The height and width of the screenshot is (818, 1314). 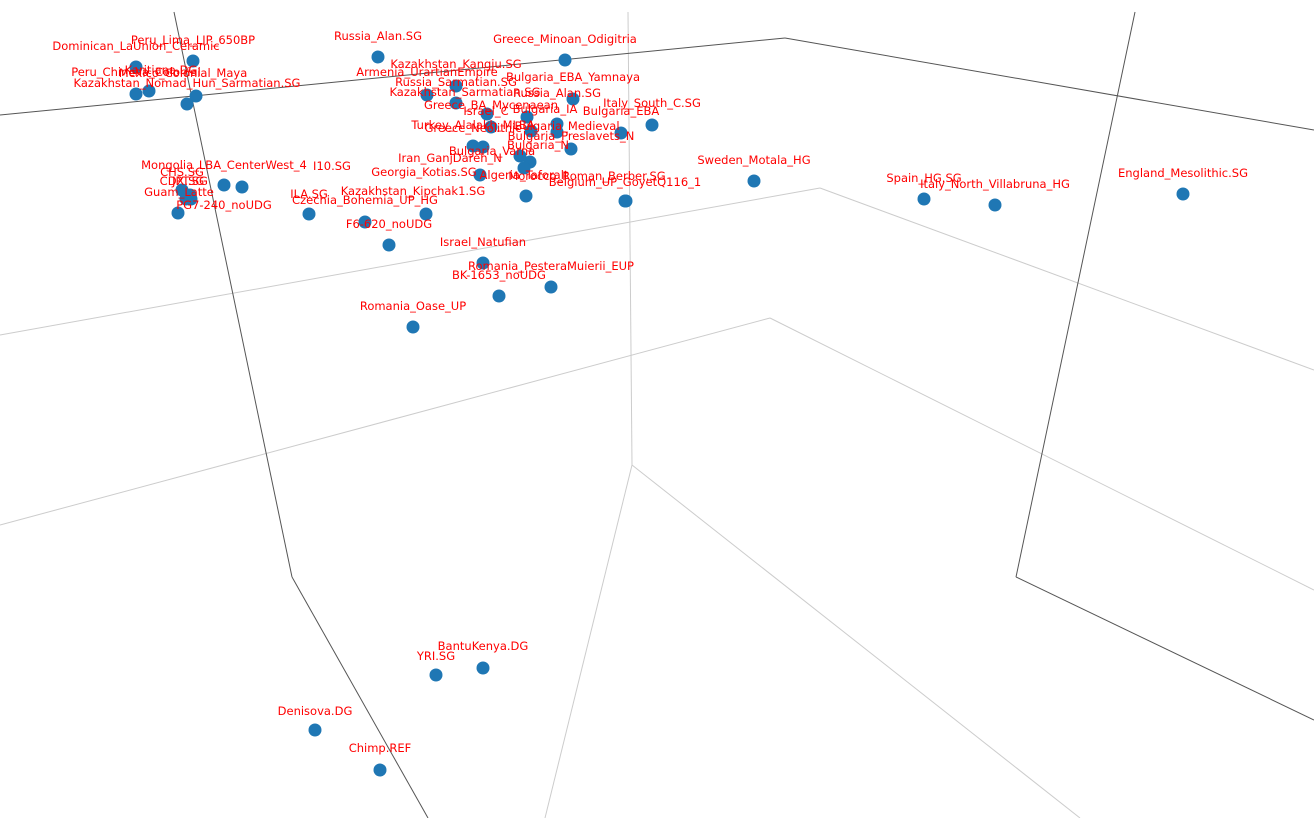 I want to click on data-point-label: Iran_GanjDareh_N, so click(x=450, y=158).